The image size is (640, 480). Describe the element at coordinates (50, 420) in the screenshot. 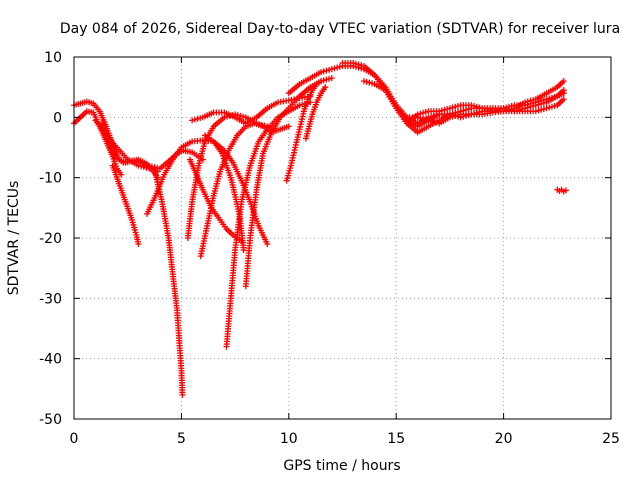

I see `y-tick-label: -50` at that location.